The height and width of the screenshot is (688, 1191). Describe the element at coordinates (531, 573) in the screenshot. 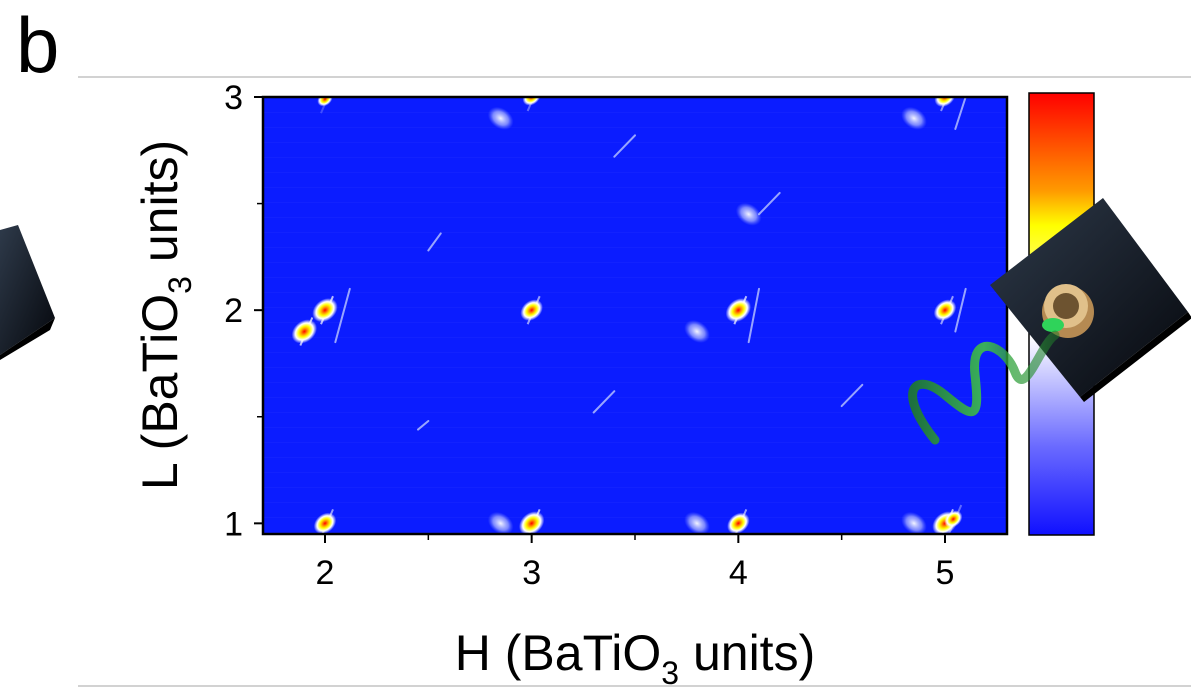

I see `x-tick-label: 3` at that location.